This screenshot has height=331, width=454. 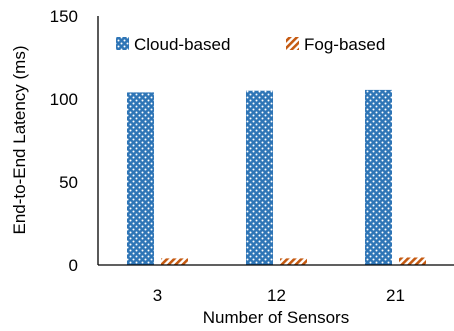 What do you see at coordinates (250, 44) in the screenshot?
I see `legend: Cloud-based Fog-based` at bounding box center [250, 44].